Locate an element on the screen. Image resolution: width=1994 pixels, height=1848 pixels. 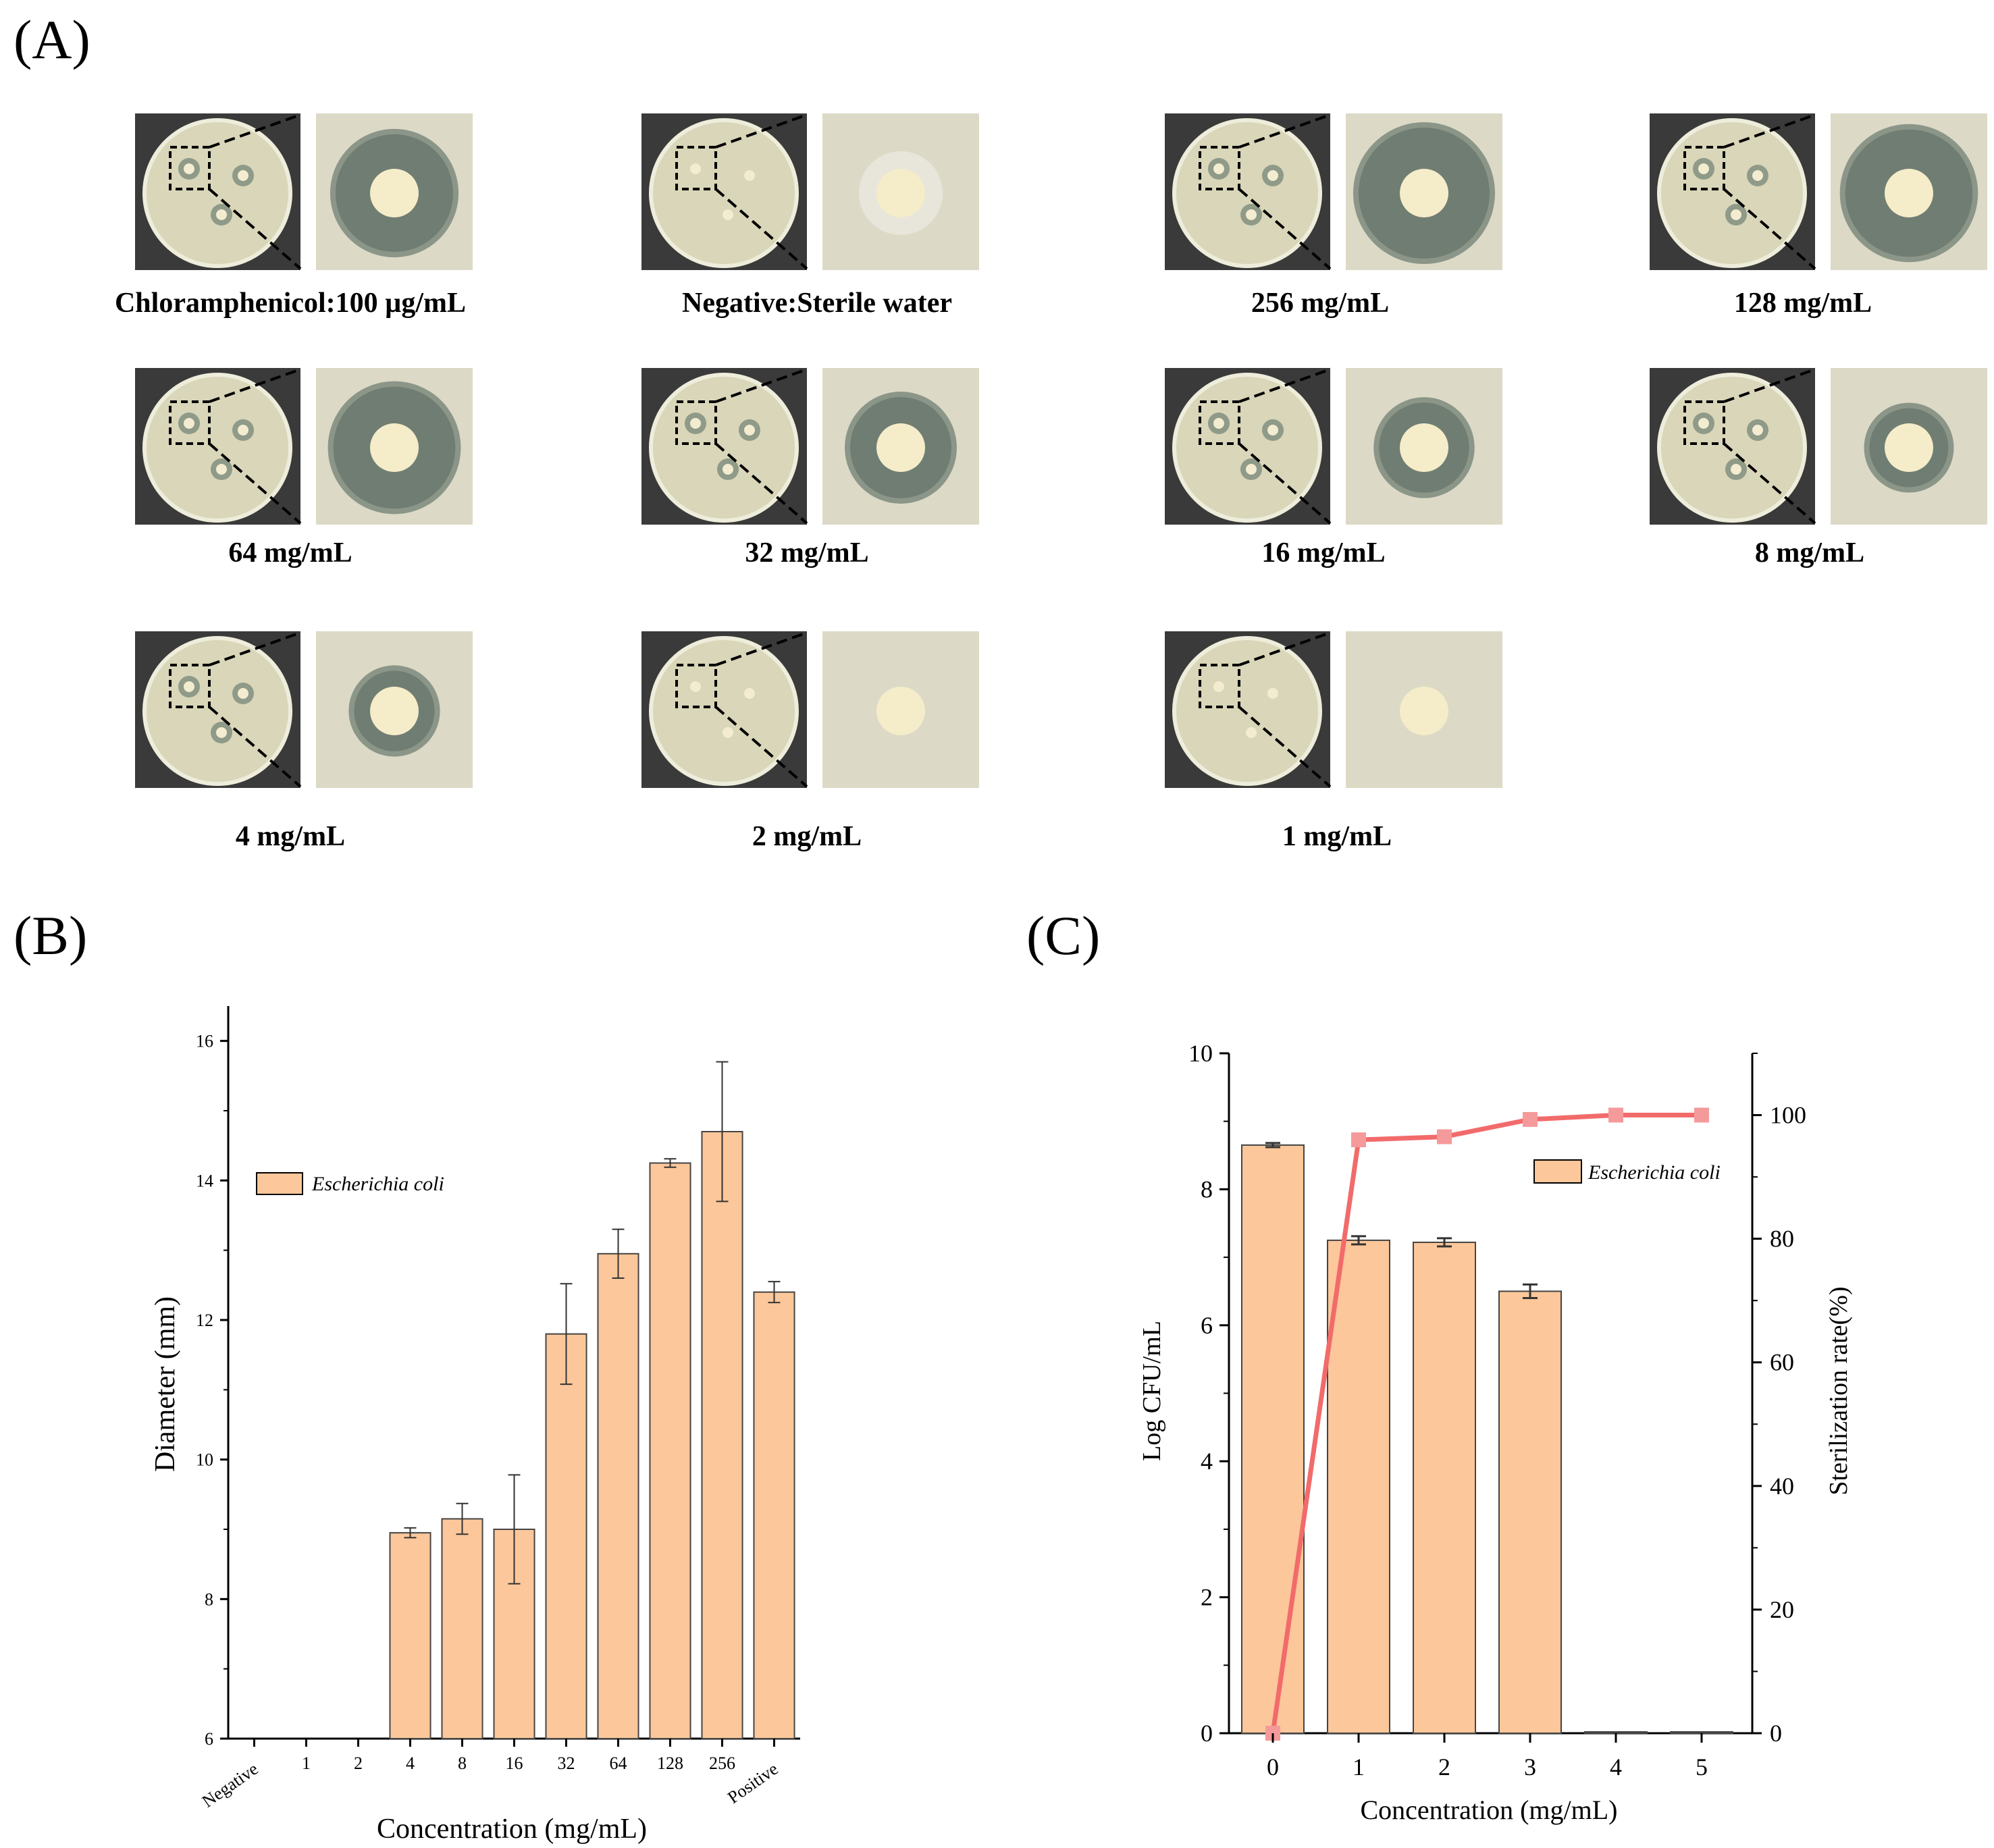
chart-c-xtick-label: 3 is located at coordinates (1530, 1766).